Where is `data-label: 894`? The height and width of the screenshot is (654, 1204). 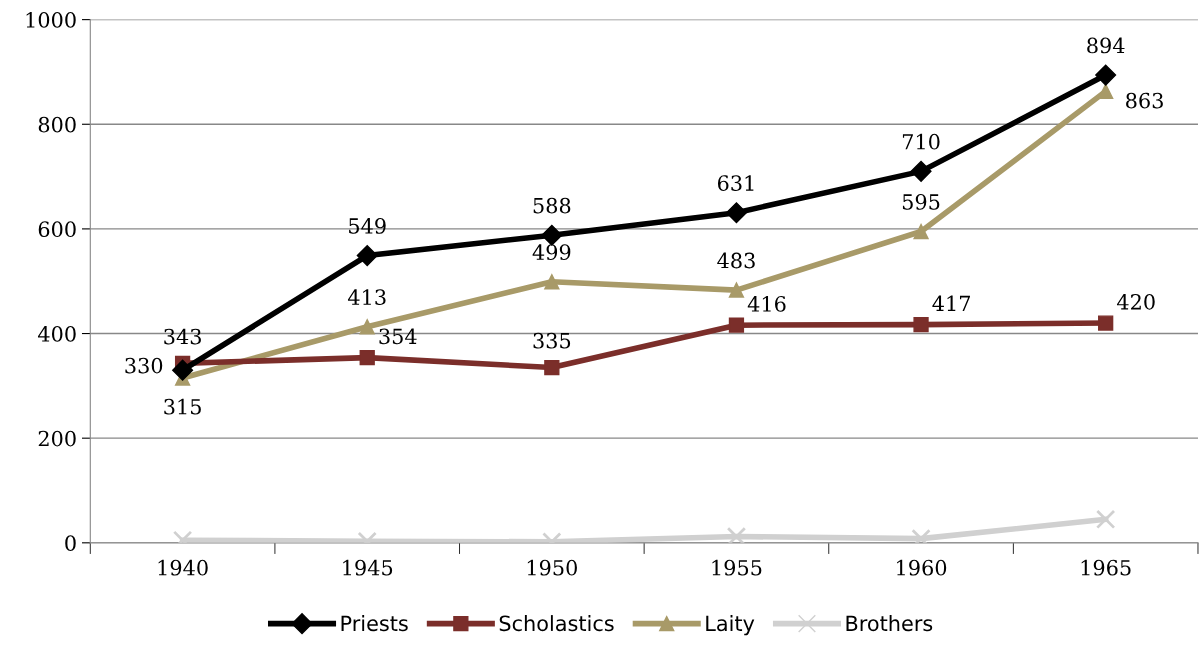
data-label: 894 is located at coordinates (1106, 45).